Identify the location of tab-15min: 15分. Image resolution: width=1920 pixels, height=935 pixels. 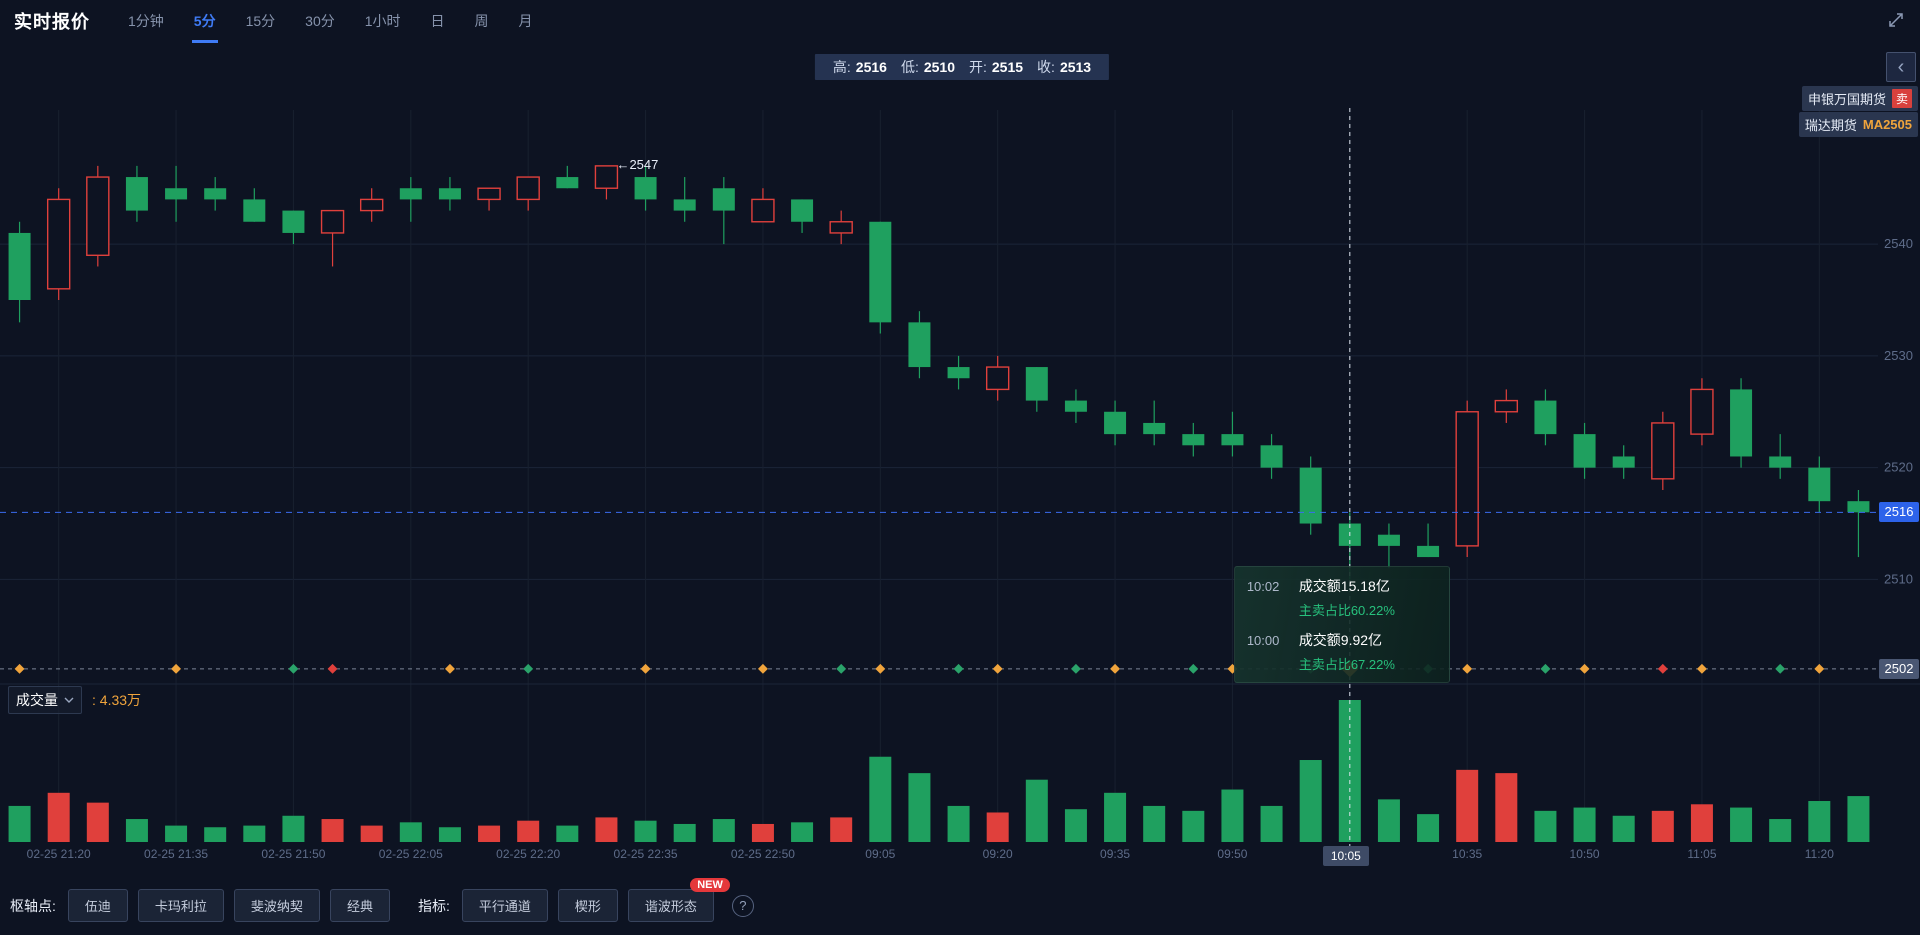
(260, 20).